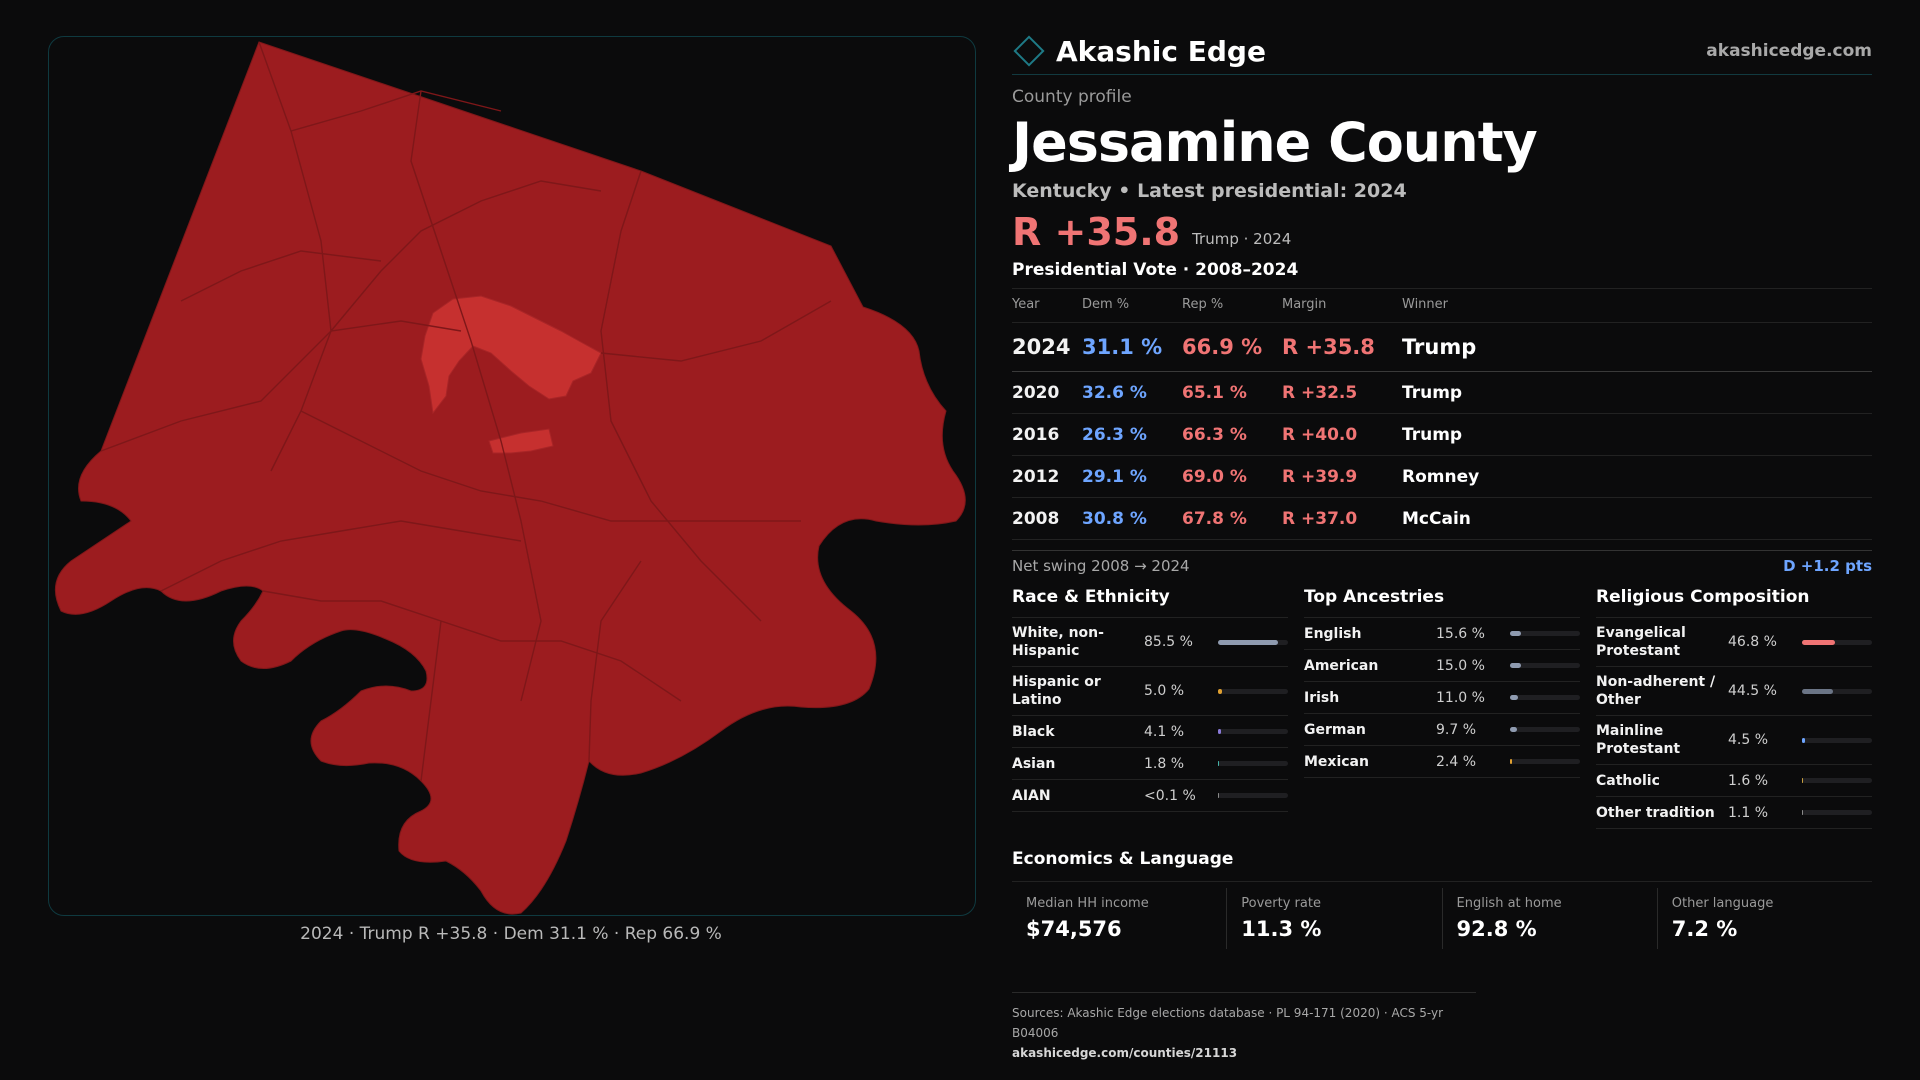 The height and width of the screenshot is (1080, 1920). Describe the element at coordinates (1170, 795) in the screenshot. I see `item-percent: <0.1 %` at that location.